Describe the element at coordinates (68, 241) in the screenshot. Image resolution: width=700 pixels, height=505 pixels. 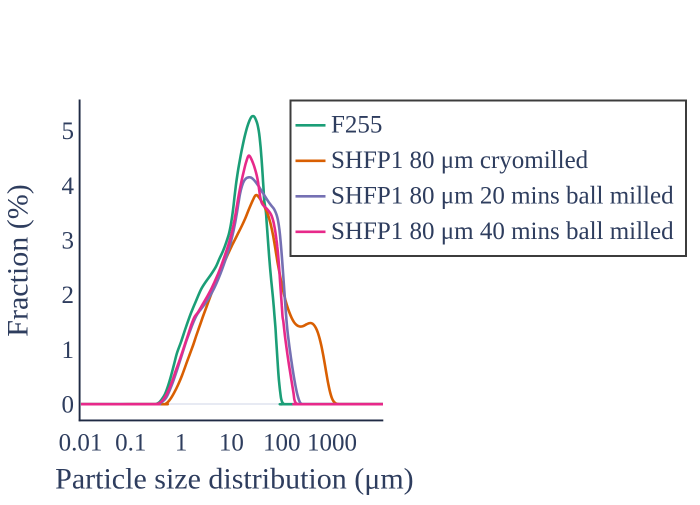
I see `svg-text: 3` at that location.